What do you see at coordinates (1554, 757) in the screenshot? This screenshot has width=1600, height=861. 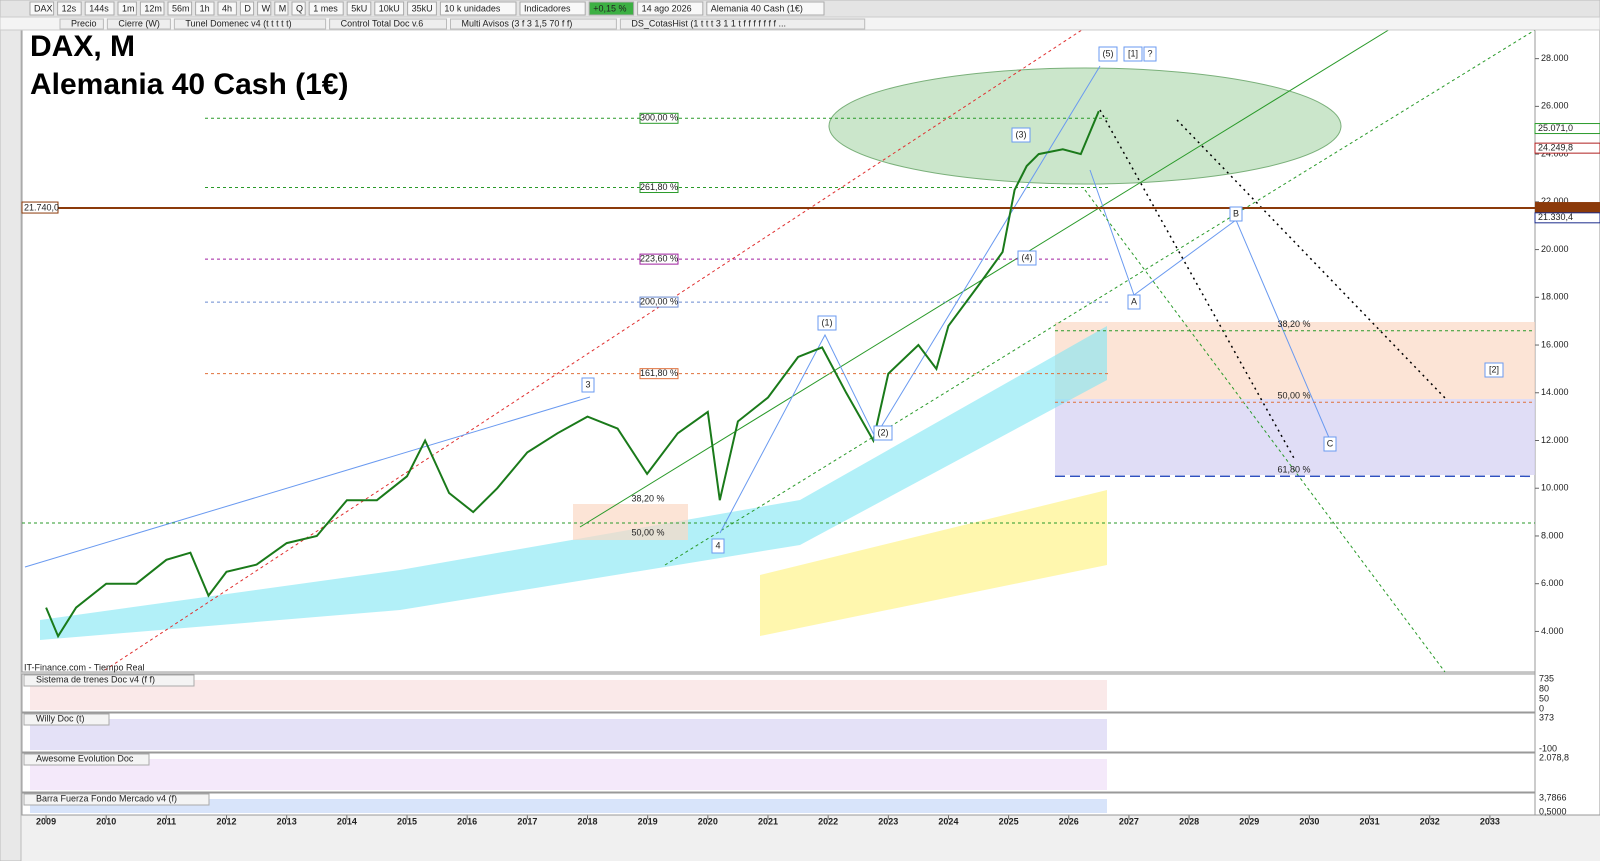 I see `panel-axis-label: 2.078,8` at bounding box center [1554, 757].